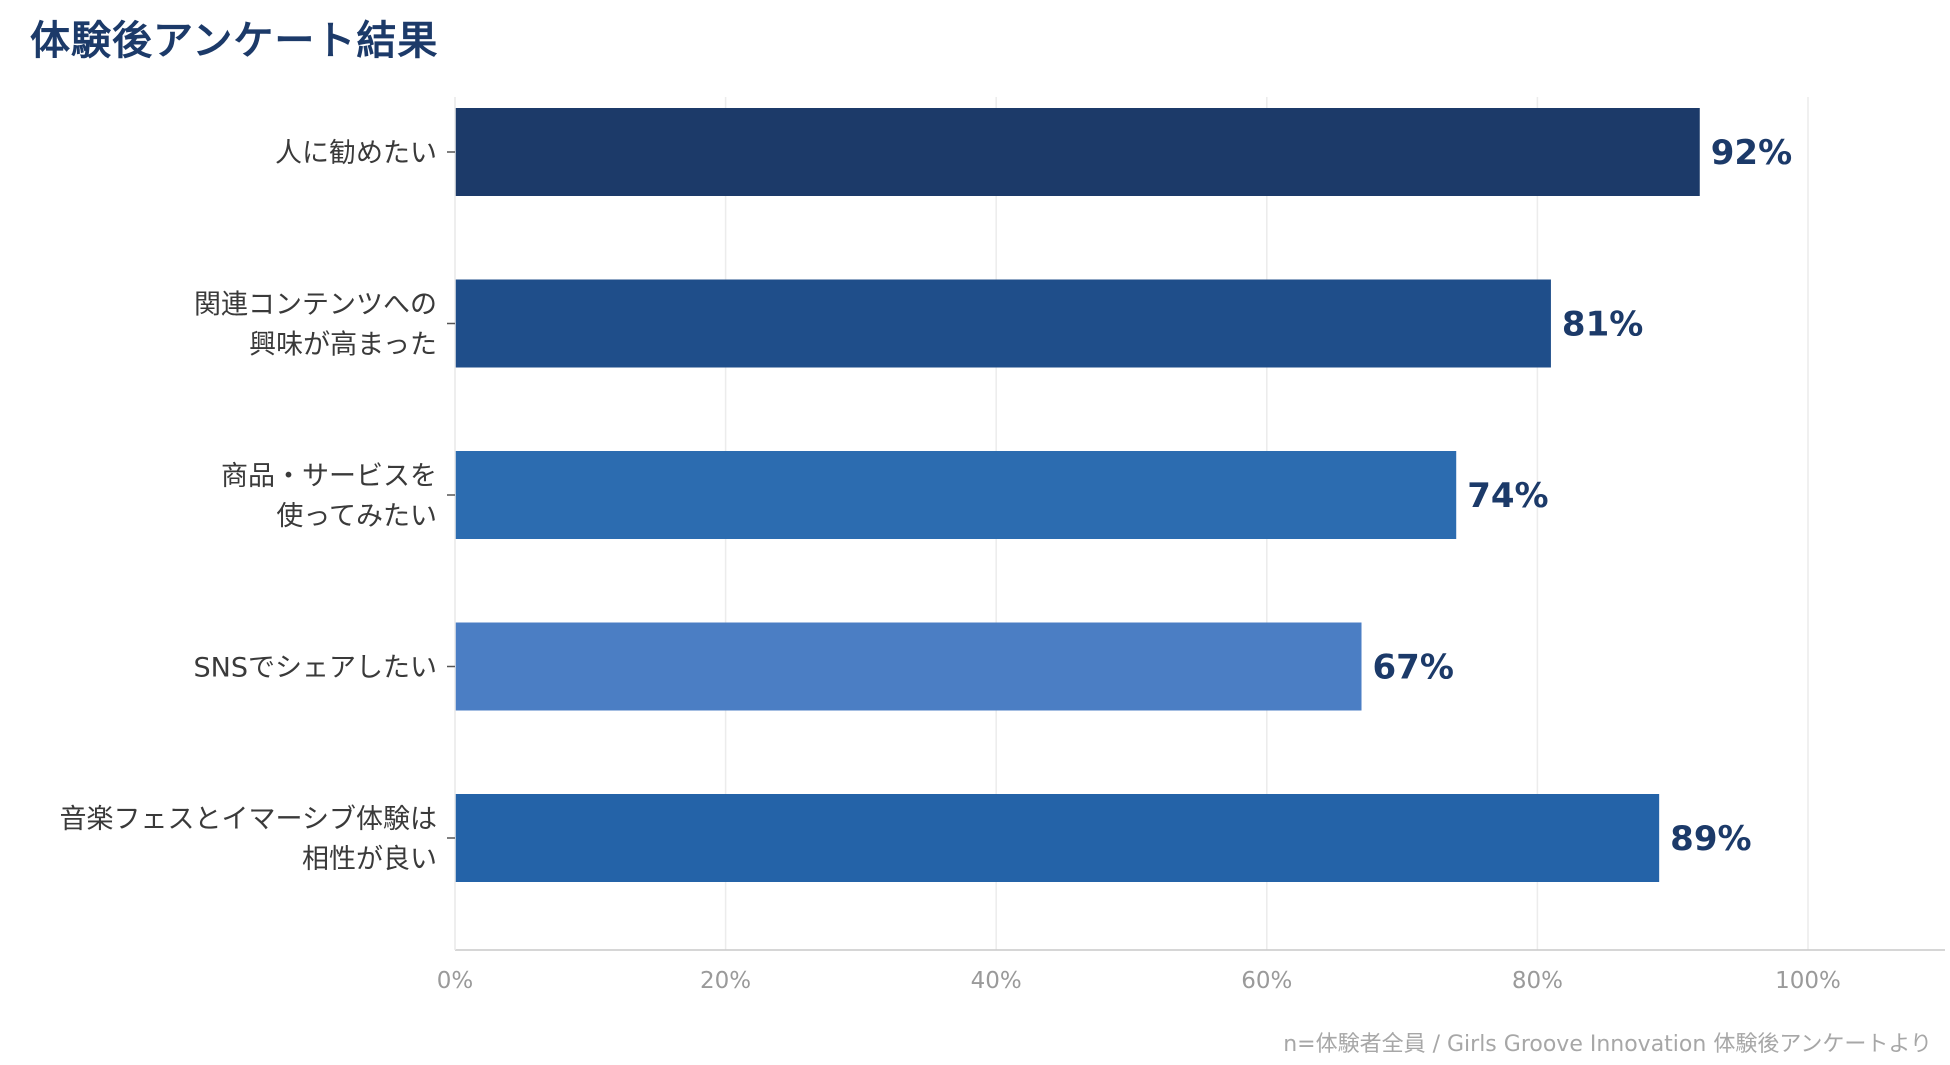 This screenshot has height=1065, width=1950. Describe the element at coordinates (315, 325) in the screenshot. I see `category-label-2: 関連コンテンツへの興味が高まった` at that location.